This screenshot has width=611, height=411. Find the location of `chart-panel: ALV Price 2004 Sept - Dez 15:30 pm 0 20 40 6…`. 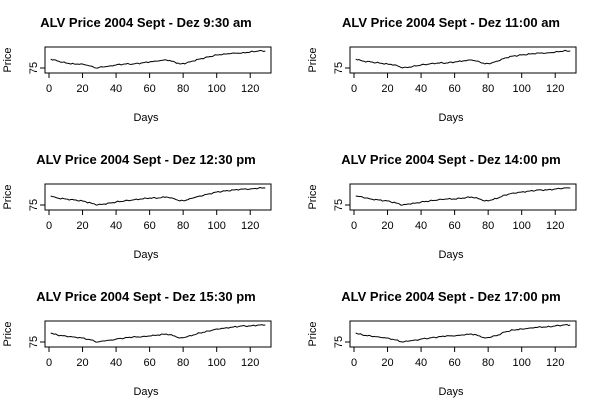

chart-panel: ALV Price 2004 Sept - Dez 15:30 pm 0 20 40 6… is located at coordinates (137, 343).